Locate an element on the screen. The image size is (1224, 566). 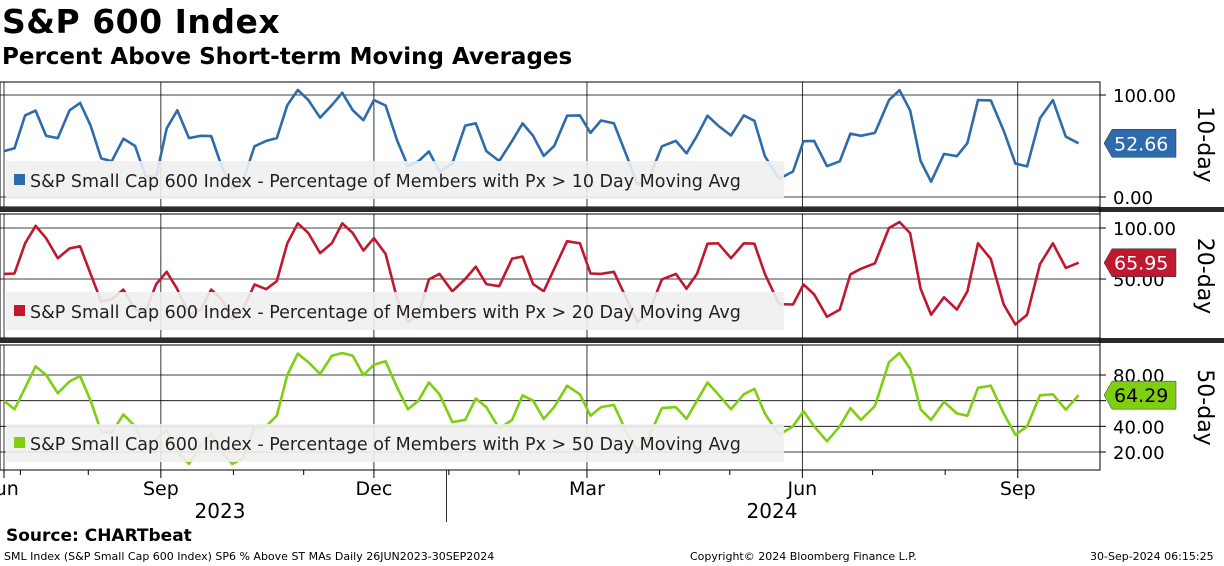
fifty-day-last-value-tag is located at coordinates (1140, 395).